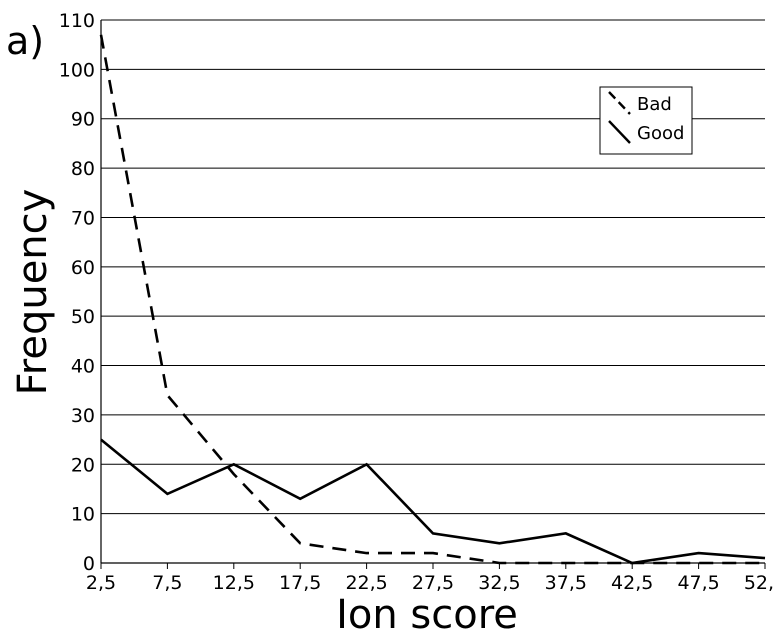 The width and height of the screenshot is (775, 637). I want to click on x-tick-label: 22,5, so click(366, 583).